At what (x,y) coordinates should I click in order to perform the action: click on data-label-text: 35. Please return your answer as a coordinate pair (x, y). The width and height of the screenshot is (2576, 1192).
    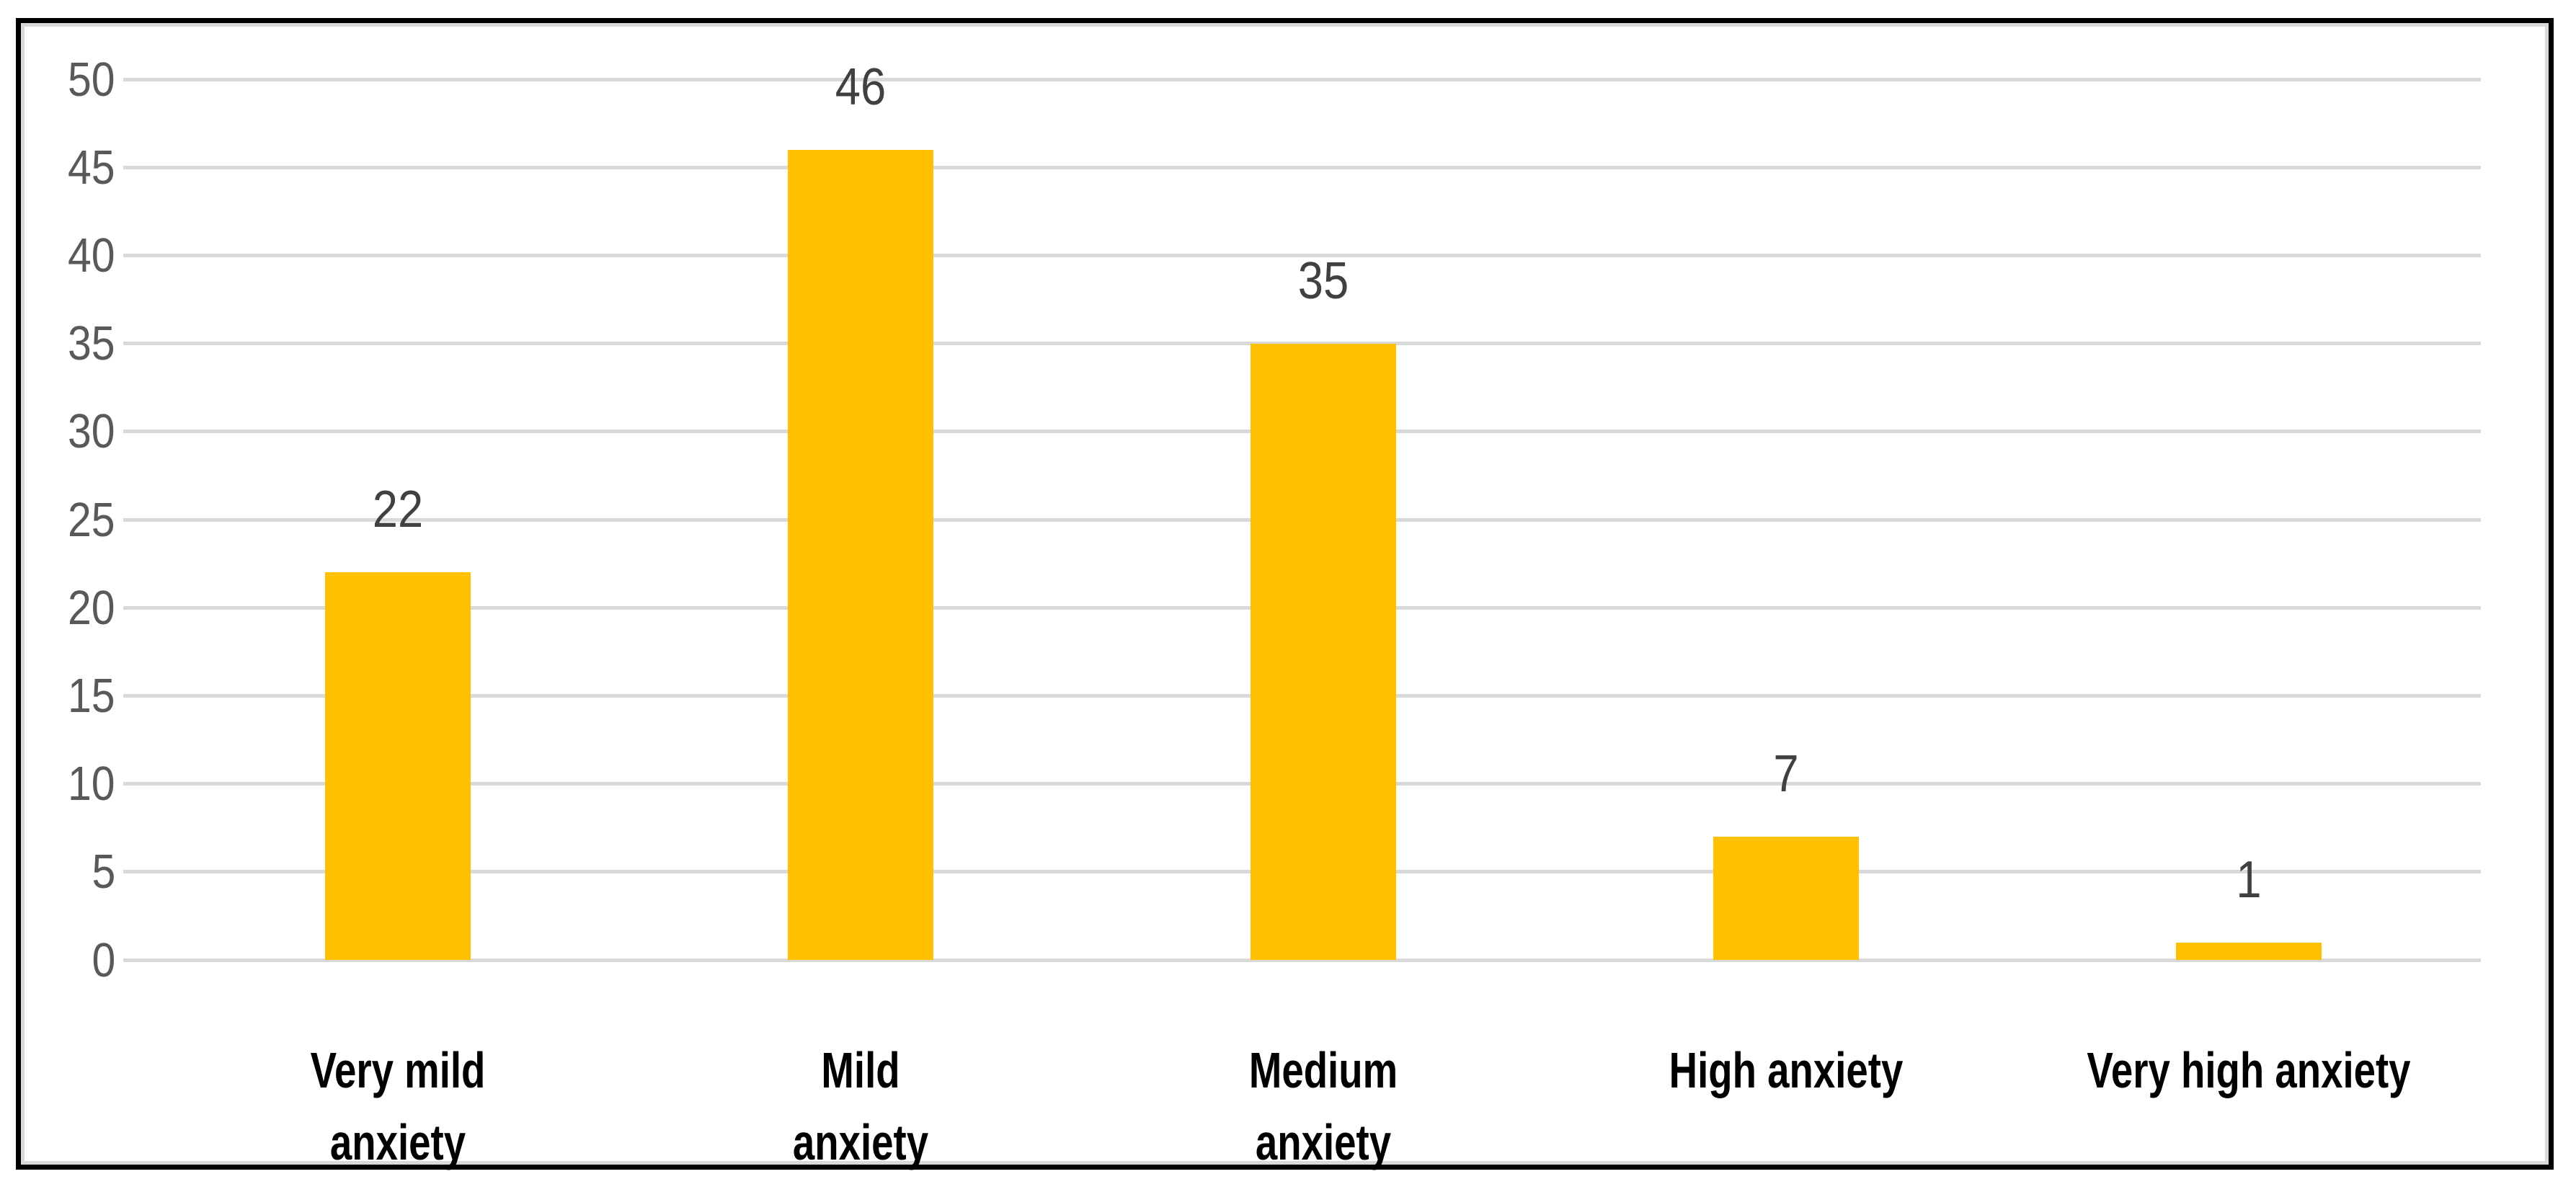
    Looking at the image, I should click on (1323, 281).